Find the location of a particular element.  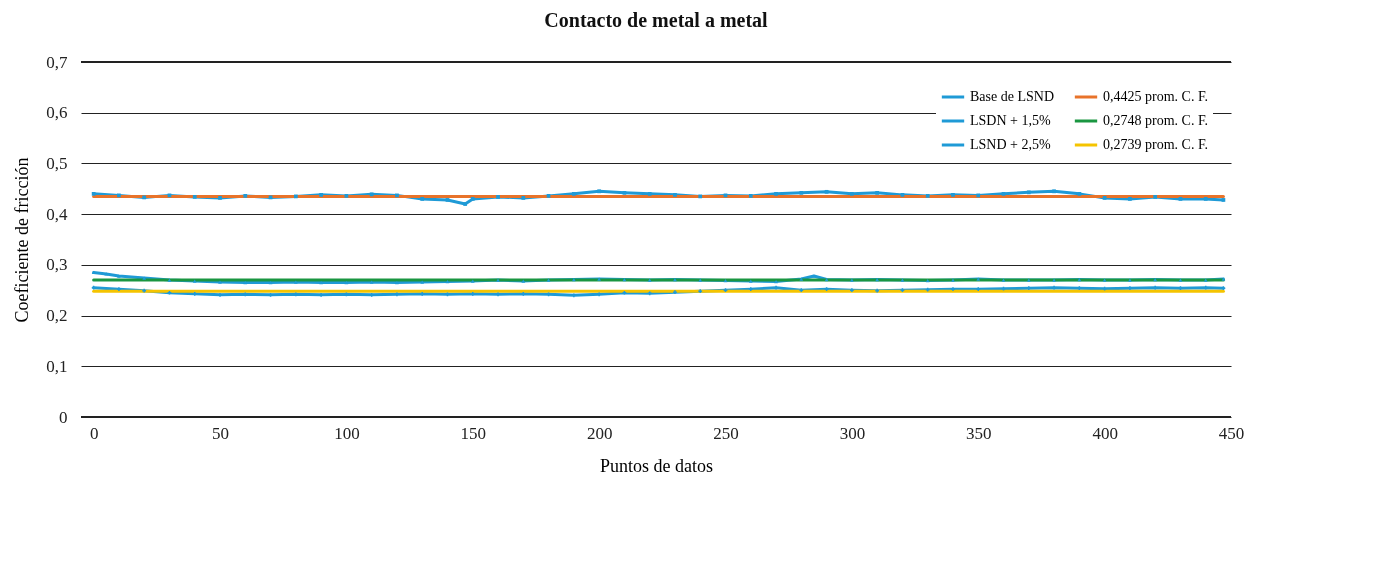

x-tick-label: 200 is located at coordinates (599, 433).